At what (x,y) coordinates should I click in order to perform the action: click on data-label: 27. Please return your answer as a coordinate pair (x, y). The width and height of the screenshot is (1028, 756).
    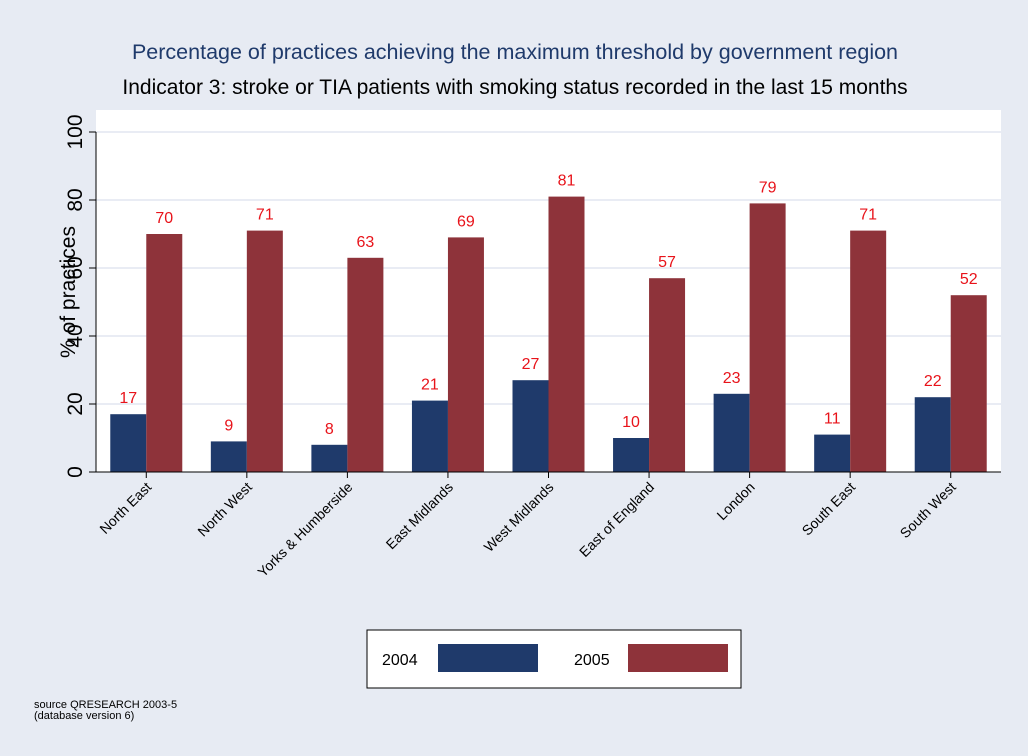
    Looking at the image, I should click on (531, 364).